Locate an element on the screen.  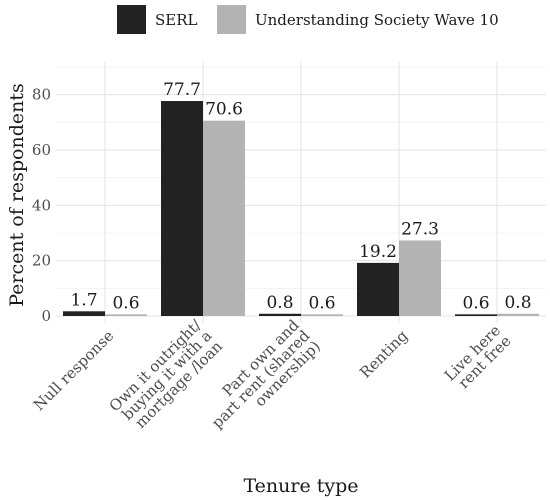
y-axis-title: Percent of respondents is located at coordinates (17, 195).